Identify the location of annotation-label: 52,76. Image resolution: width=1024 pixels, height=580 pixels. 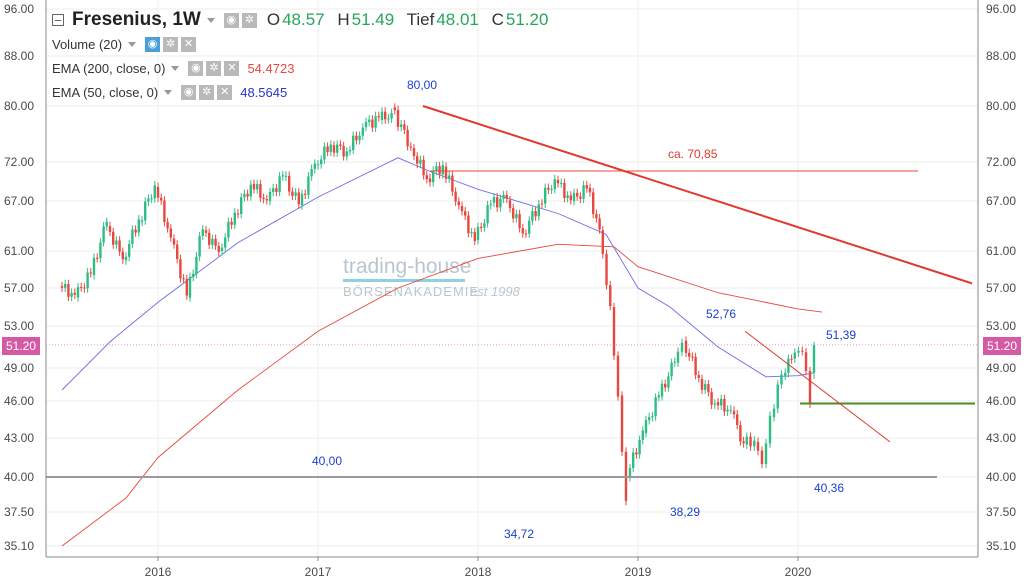
(721, 314).